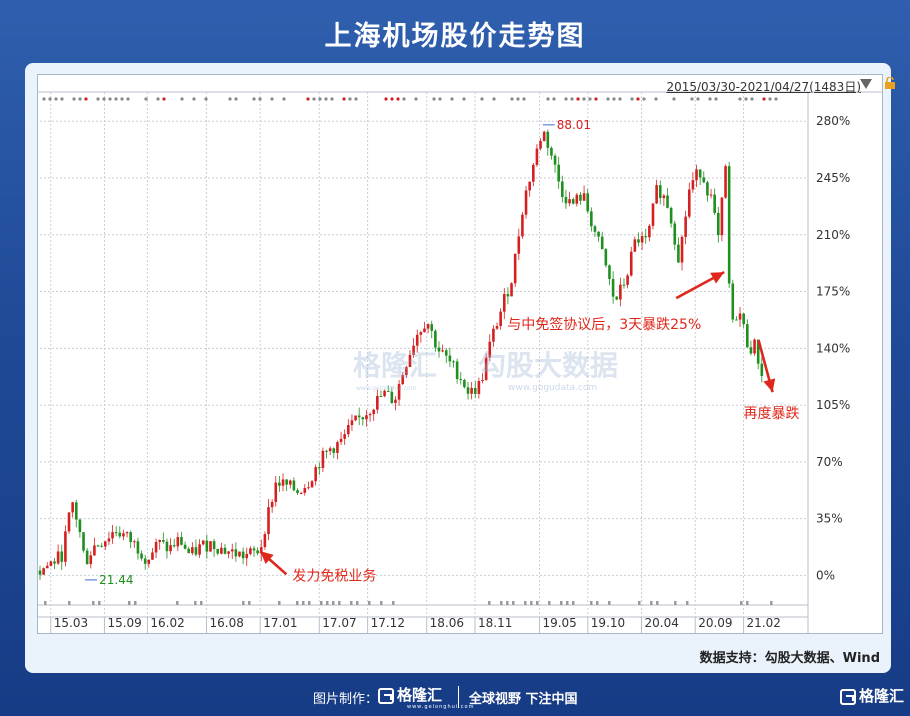 The height and width of the screenshot is (716, 910). I want to click on y-tick-label: 105%, so click(833, 405).